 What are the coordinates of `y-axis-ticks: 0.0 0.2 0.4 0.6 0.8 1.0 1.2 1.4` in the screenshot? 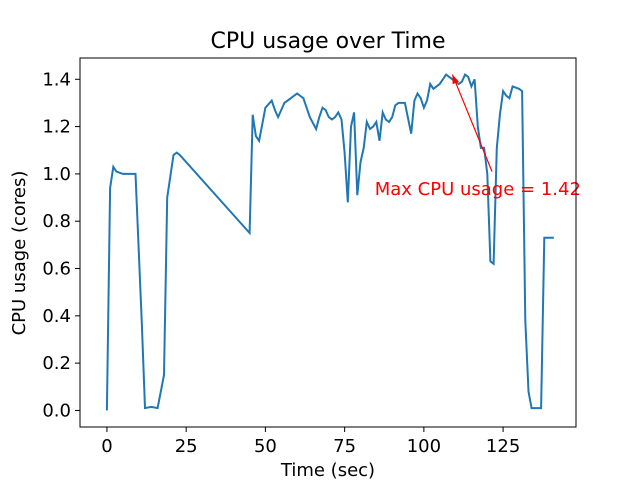 It's located at (61, 245).